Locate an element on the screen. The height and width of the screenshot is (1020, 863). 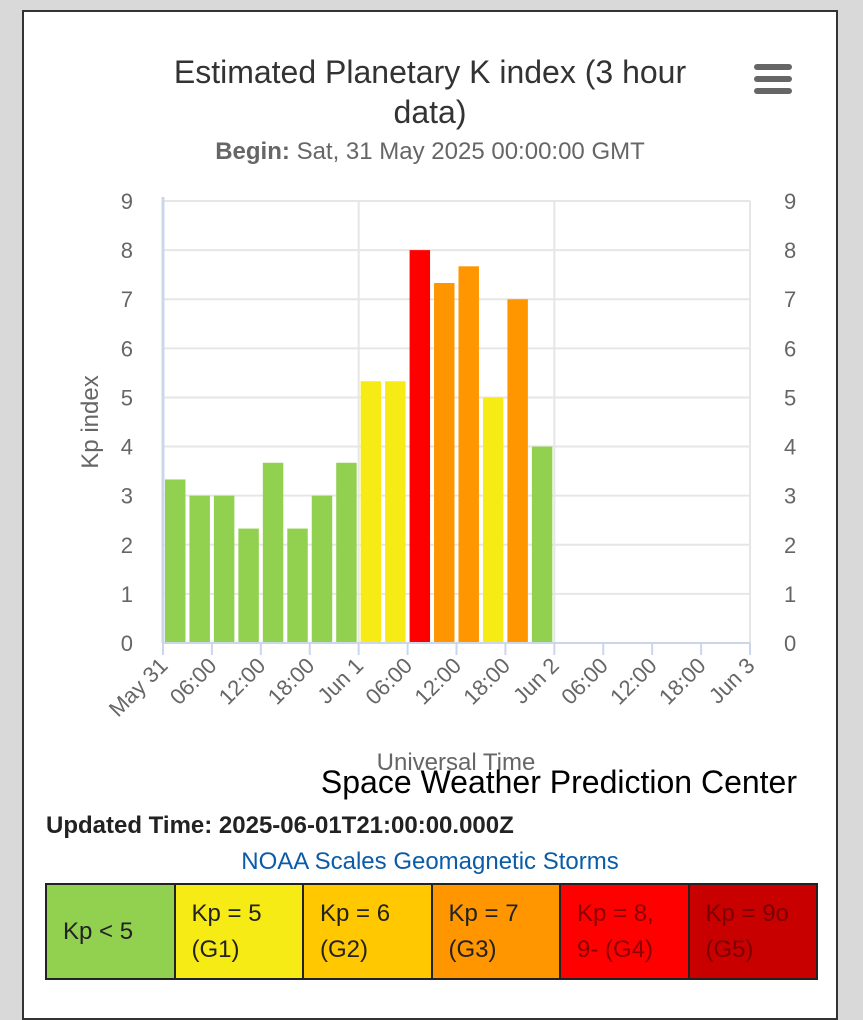
y-tick-label-left: 9 is located at coordinates (127, 201).